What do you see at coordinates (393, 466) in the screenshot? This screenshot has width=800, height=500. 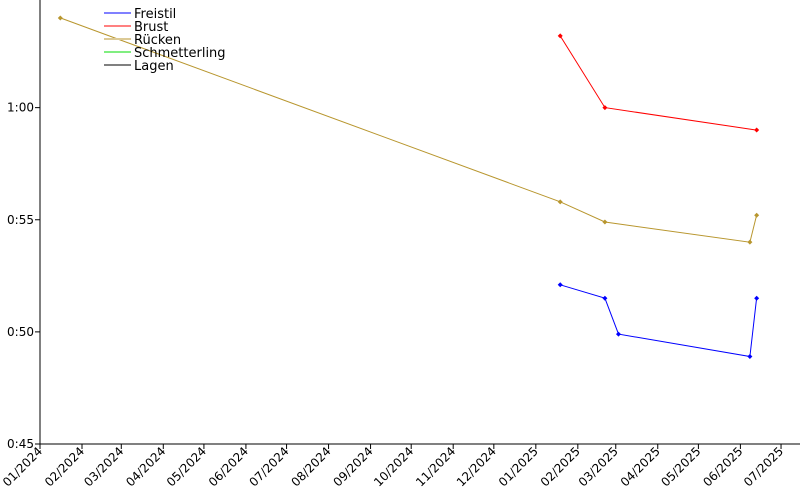 I see `x-tick-label: 10/2024` at bounding box center [393, 466].